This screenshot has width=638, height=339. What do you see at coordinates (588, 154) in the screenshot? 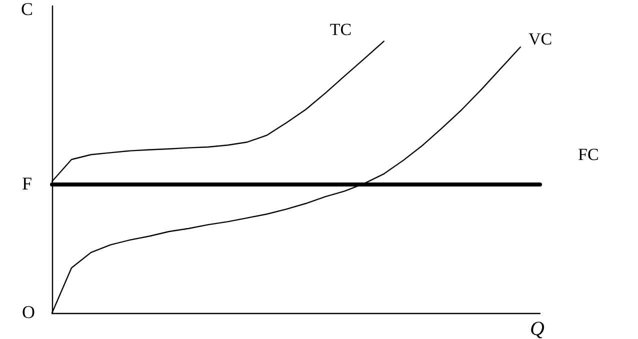
I see `text: FC` at bounding box center [588, 154].